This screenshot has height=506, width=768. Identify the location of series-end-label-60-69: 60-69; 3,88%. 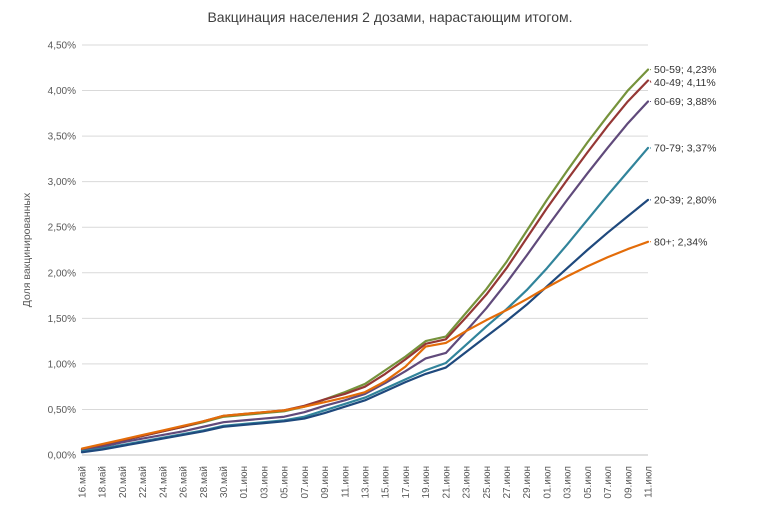
(685, 102).